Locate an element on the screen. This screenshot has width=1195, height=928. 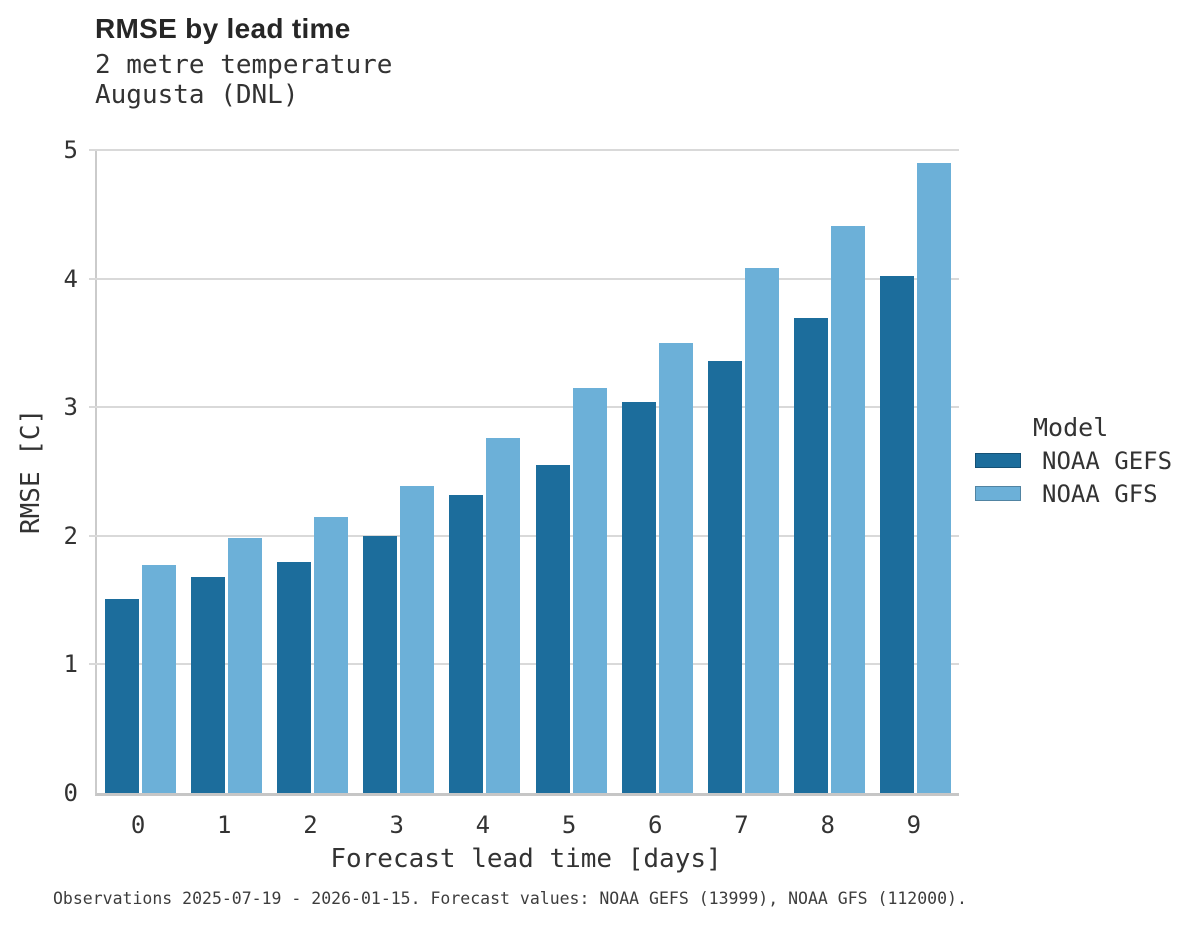
x-tick-label: 8 is located at coordinates (827, 825).